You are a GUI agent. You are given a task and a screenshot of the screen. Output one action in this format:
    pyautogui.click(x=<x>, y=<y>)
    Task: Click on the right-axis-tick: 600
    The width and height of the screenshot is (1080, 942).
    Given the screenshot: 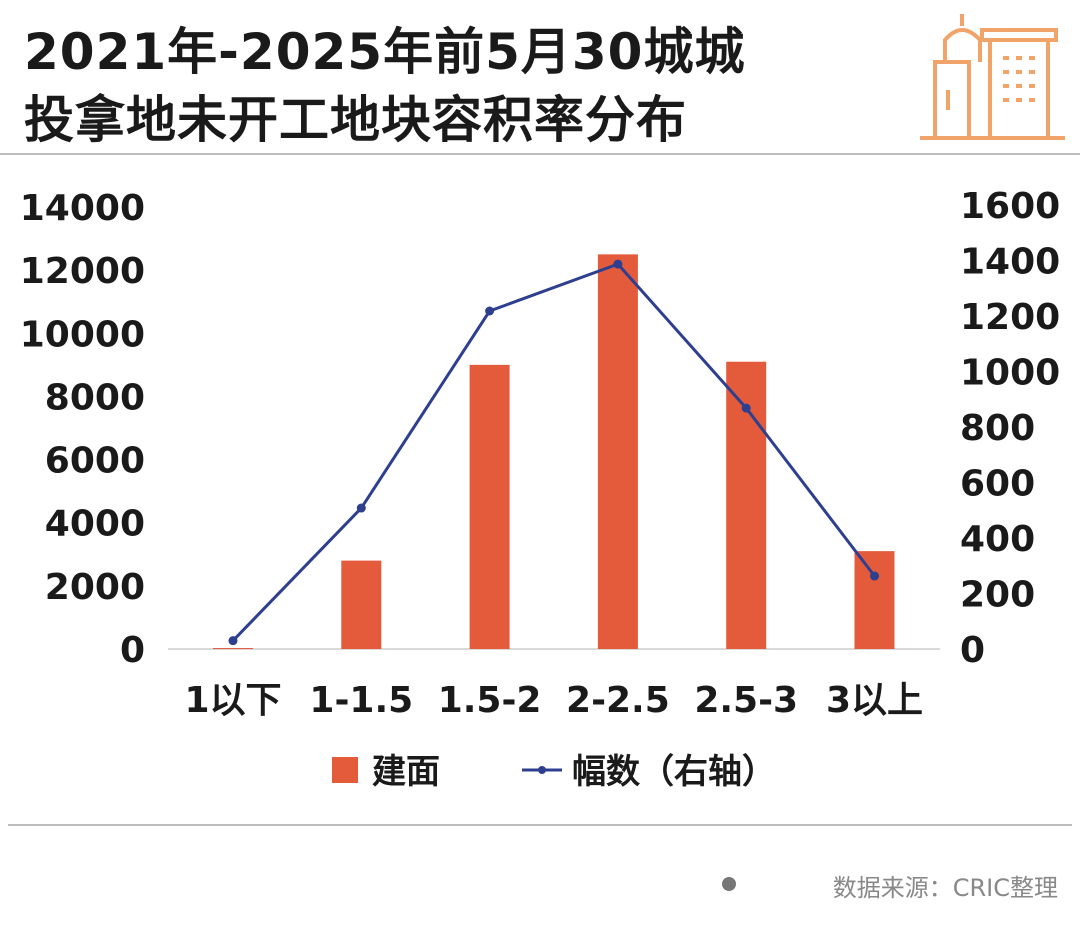 What is the action you would take?
    pyautogui.click(x=997, y=484)
    